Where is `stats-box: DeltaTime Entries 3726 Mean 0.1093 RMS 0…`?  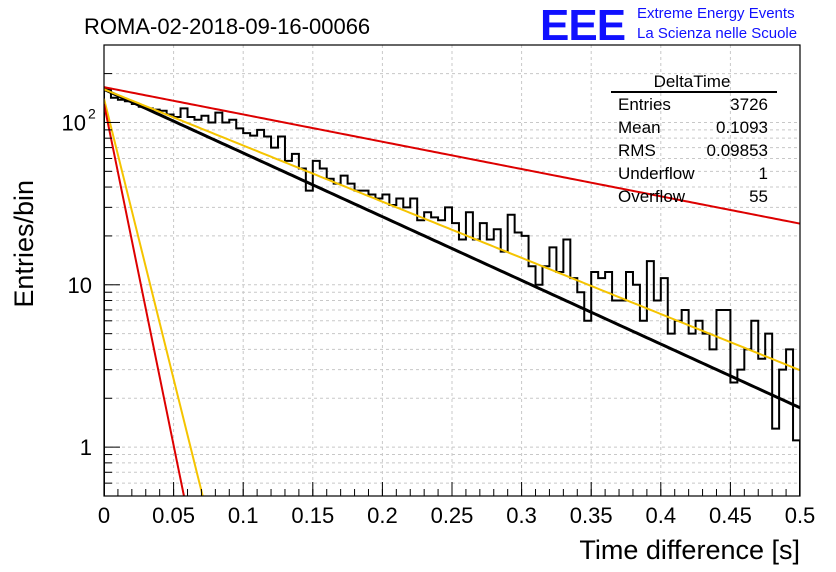 stats-box: DeltaTime Entries 3726 Mean 0.1093 RMS 0… is located at coordinates (694, 139).